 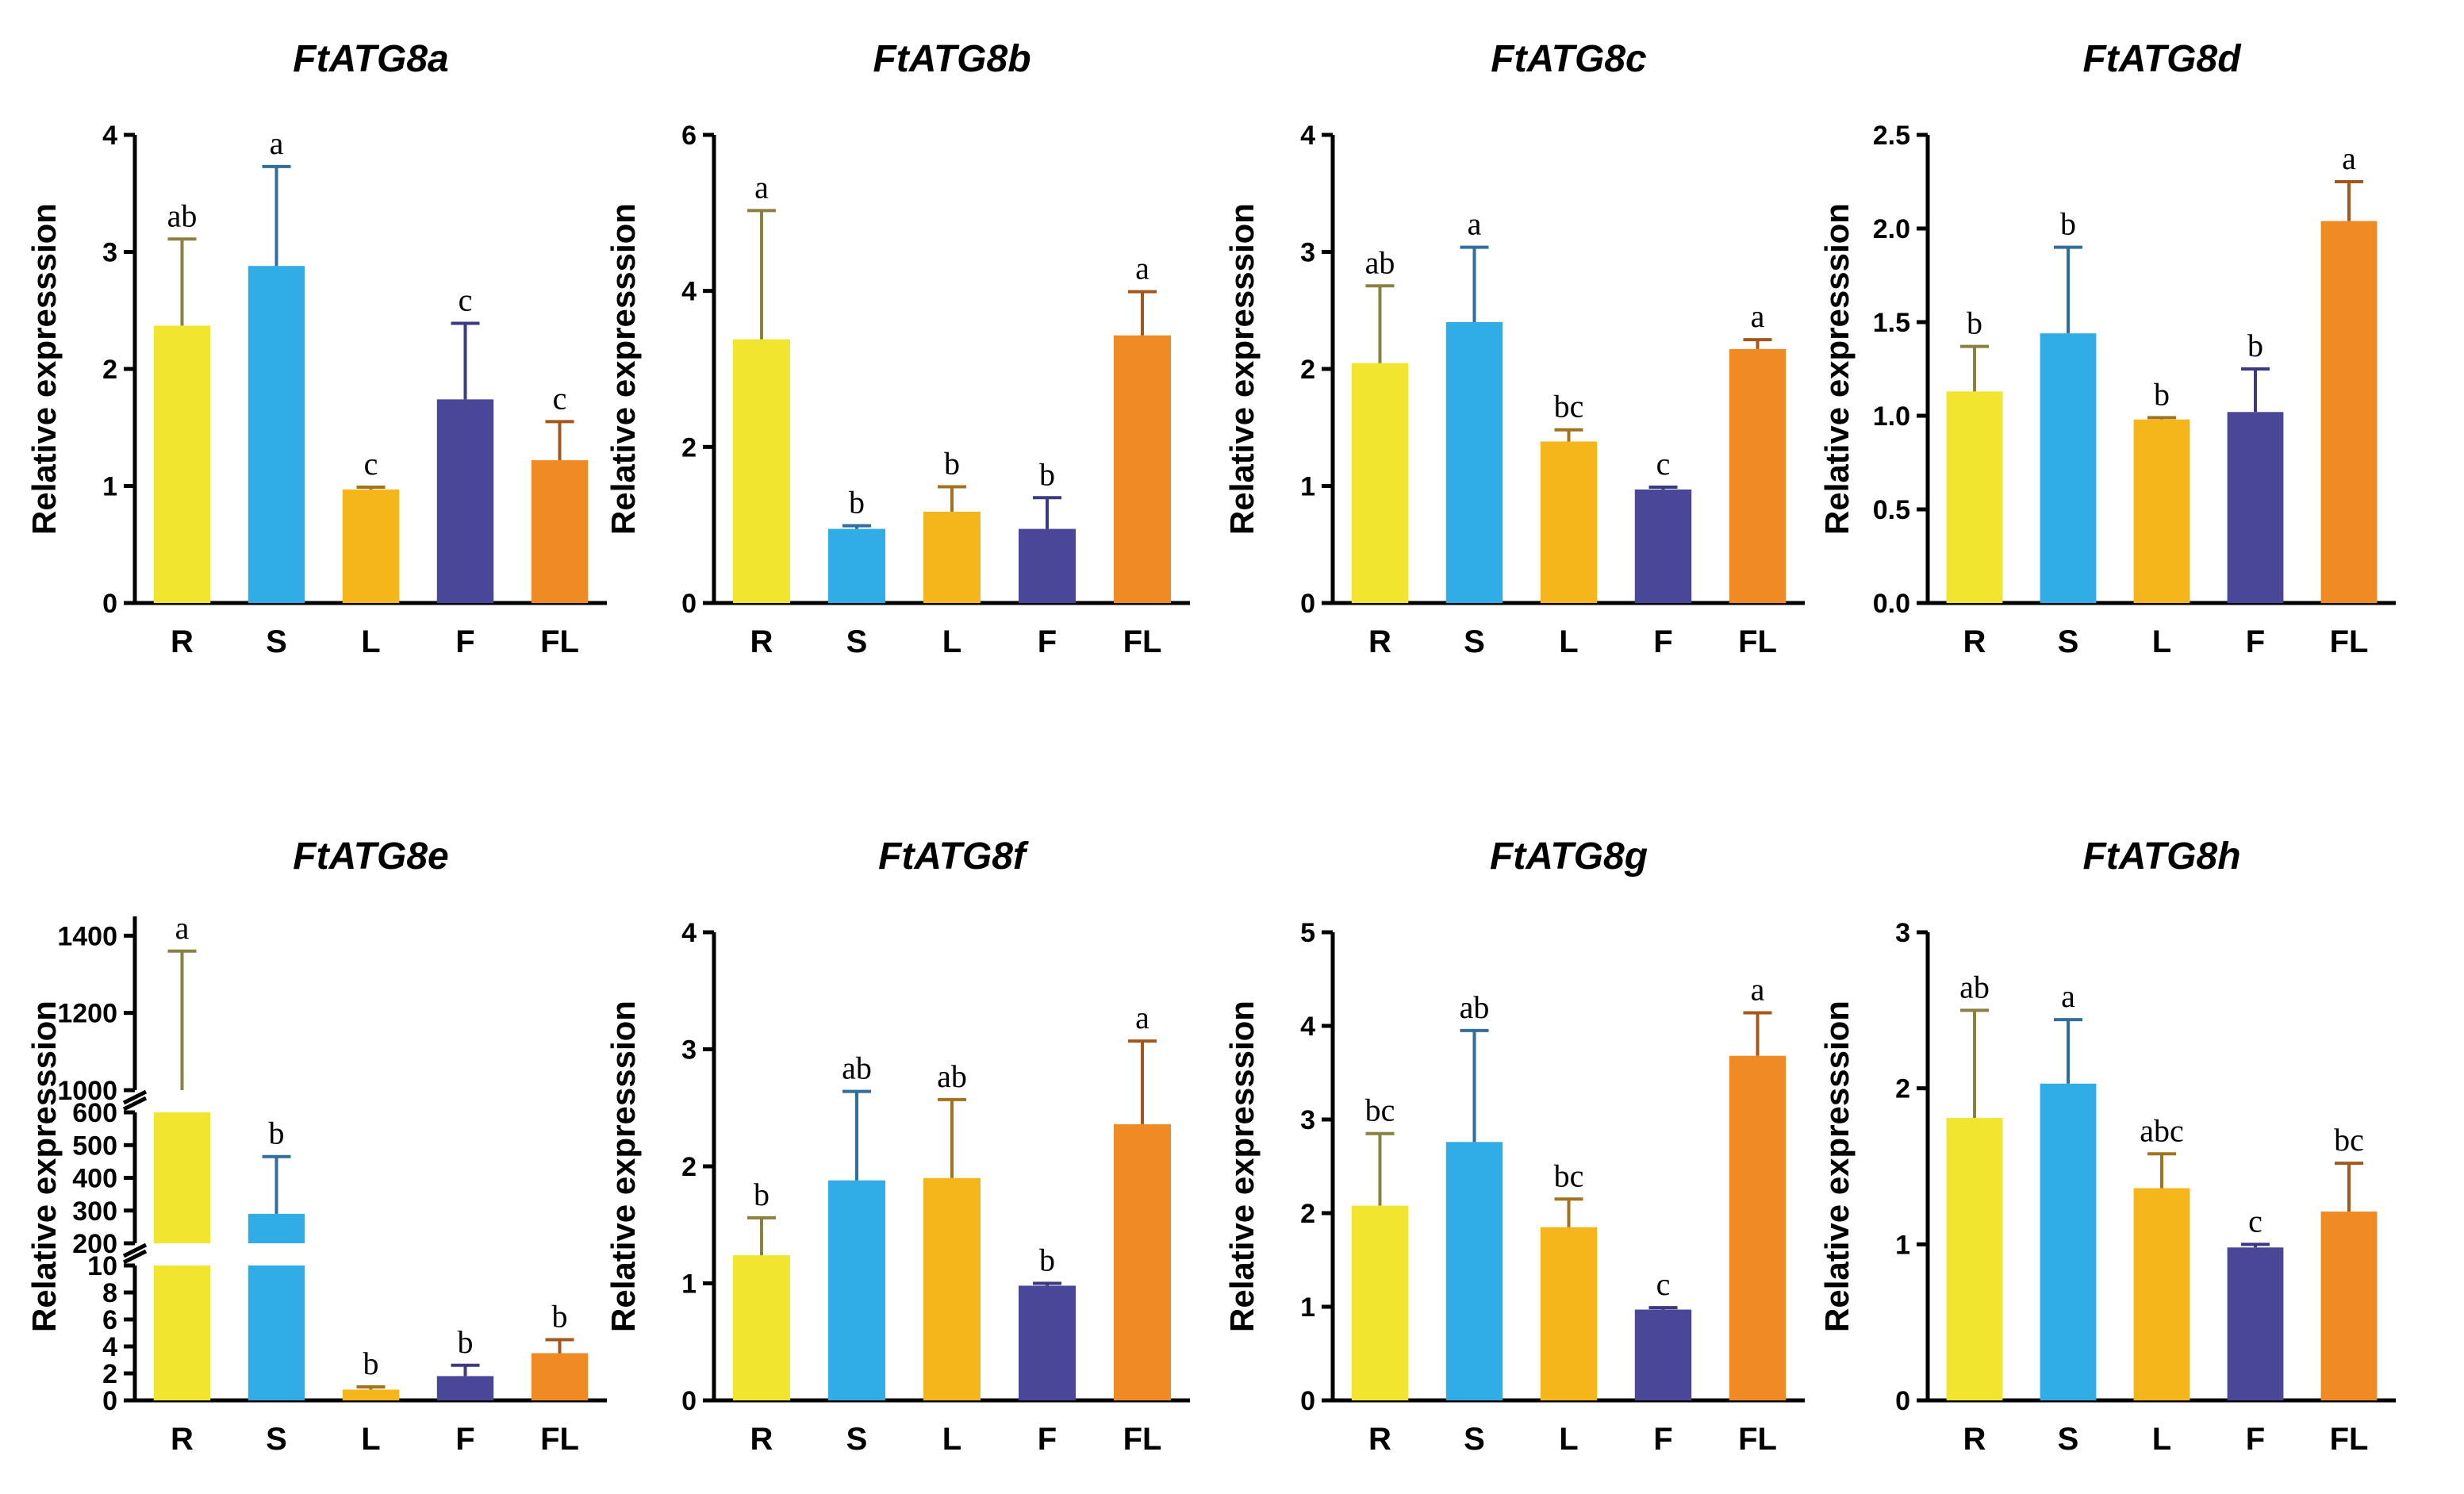 What do you see at coordinates (370, 856) in the screenshot?
I see `chart-title: FtATG8e` at bounding box center [370, 856].